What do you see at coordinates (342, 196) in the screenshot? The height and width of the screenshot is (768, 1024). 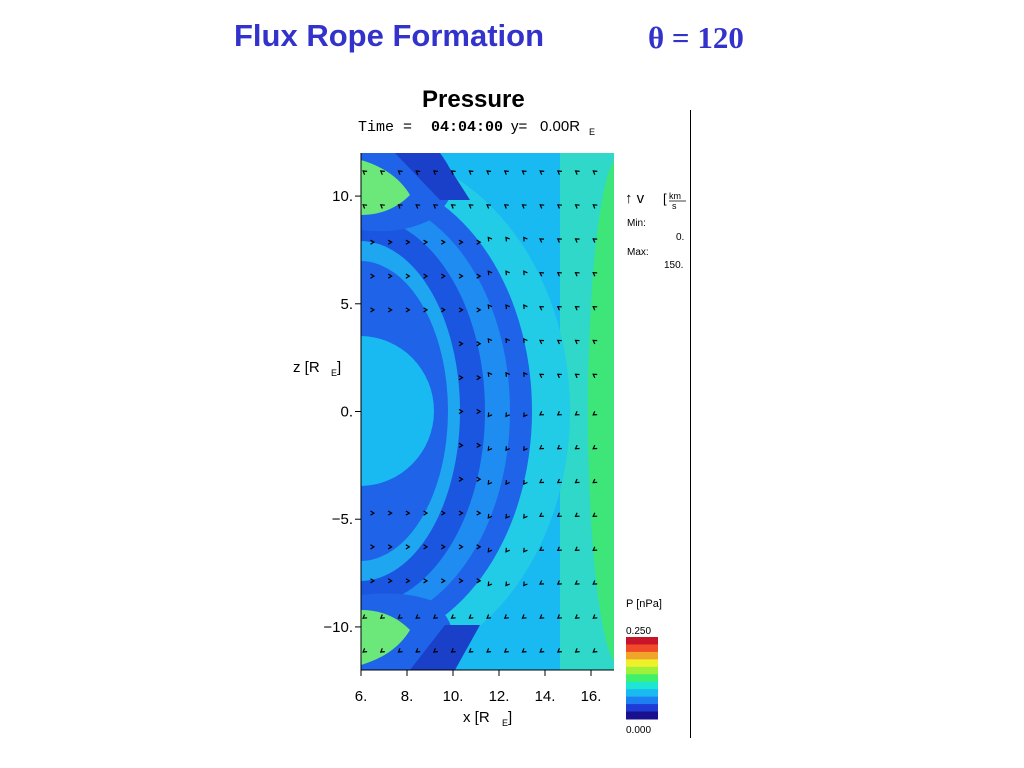 I see `y-tick-label: 10.` at bounding box center [342, 196].